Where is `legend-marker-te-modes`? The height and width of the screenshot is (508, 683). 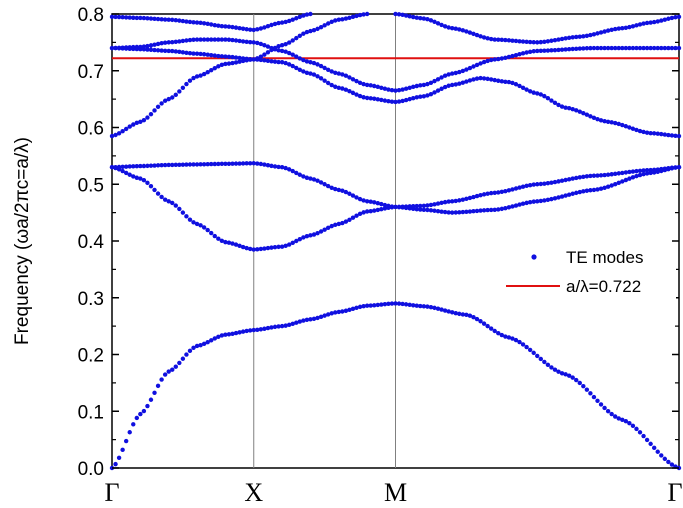 legend-marker-te-modes is located at coordinates (534, 257).